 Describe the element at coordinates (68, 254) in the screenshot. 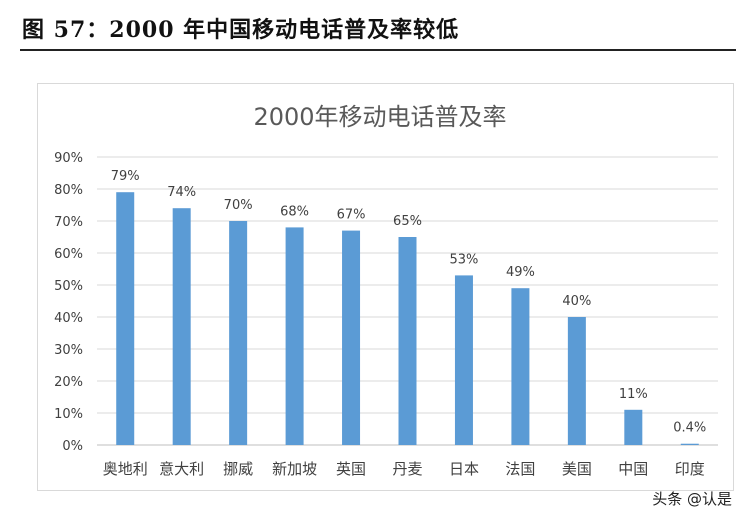

I see `y-tick-label: 60%` at that location.